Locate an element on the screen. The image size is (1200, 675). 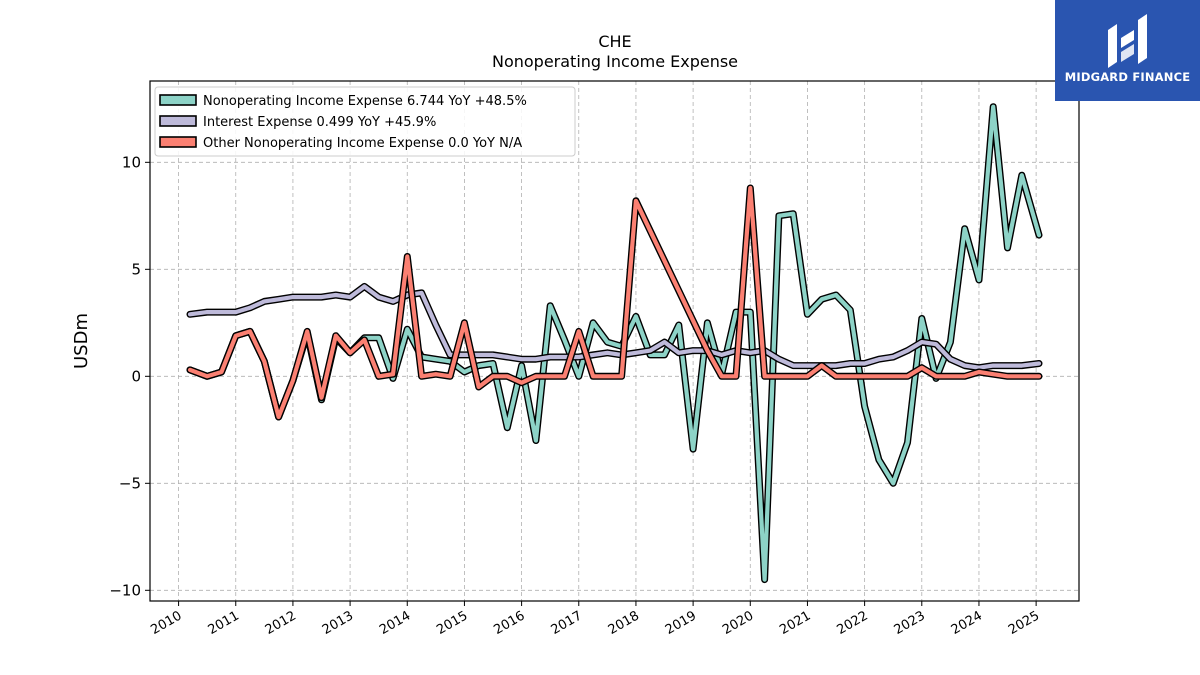
y-tick-label: 10 is located at coordinates (131, 162).